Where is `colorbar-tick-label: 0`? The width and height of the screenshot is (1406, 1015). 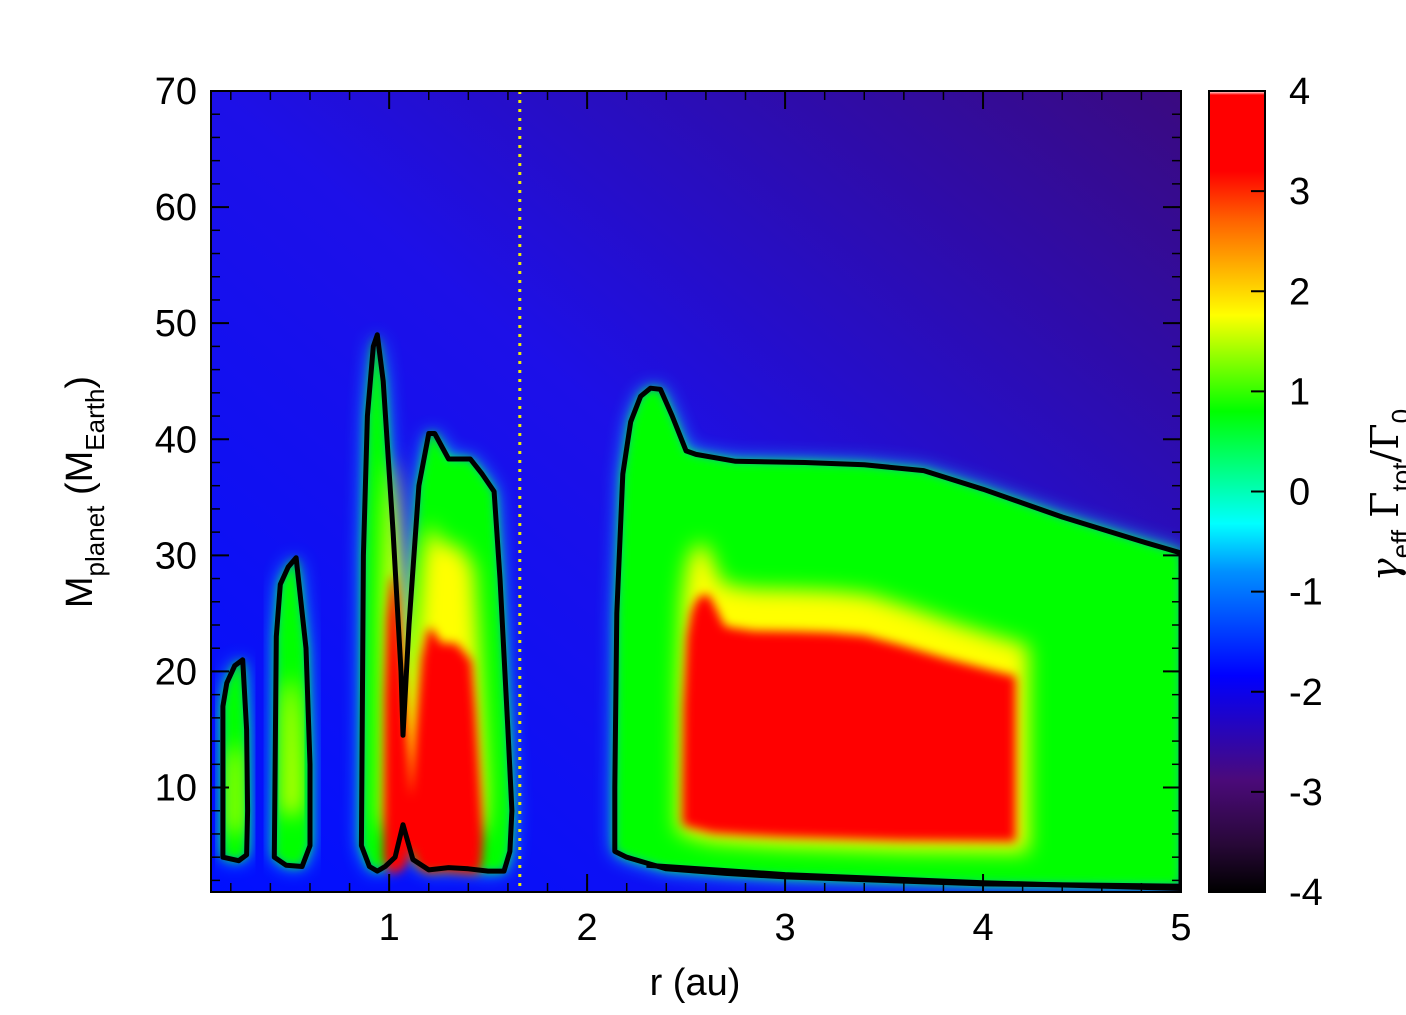 colorbar-tick-label: 0 is located at coordinates (1299, 493).